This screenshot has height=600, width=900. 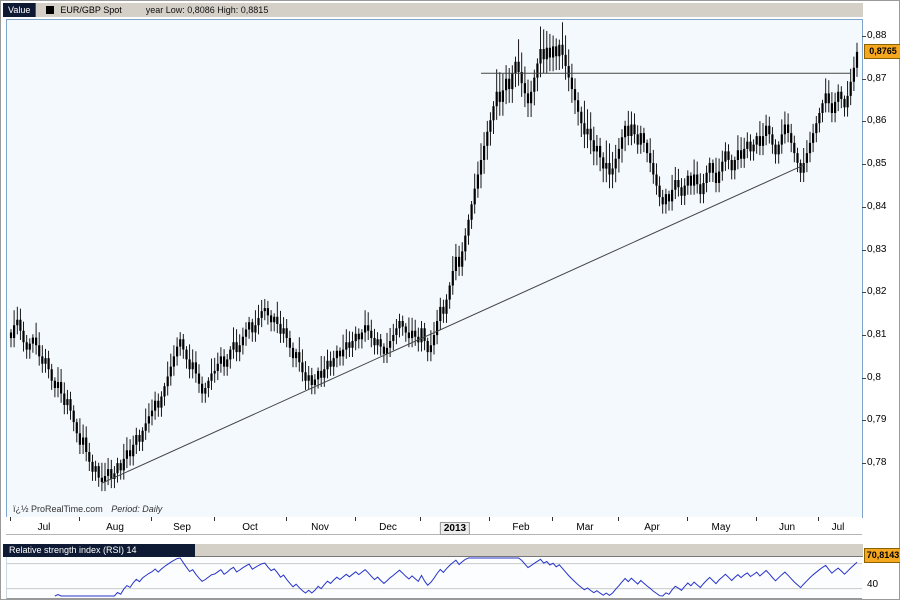 I want to click on value-scale-tab: Value, so click(x=20, y=10).